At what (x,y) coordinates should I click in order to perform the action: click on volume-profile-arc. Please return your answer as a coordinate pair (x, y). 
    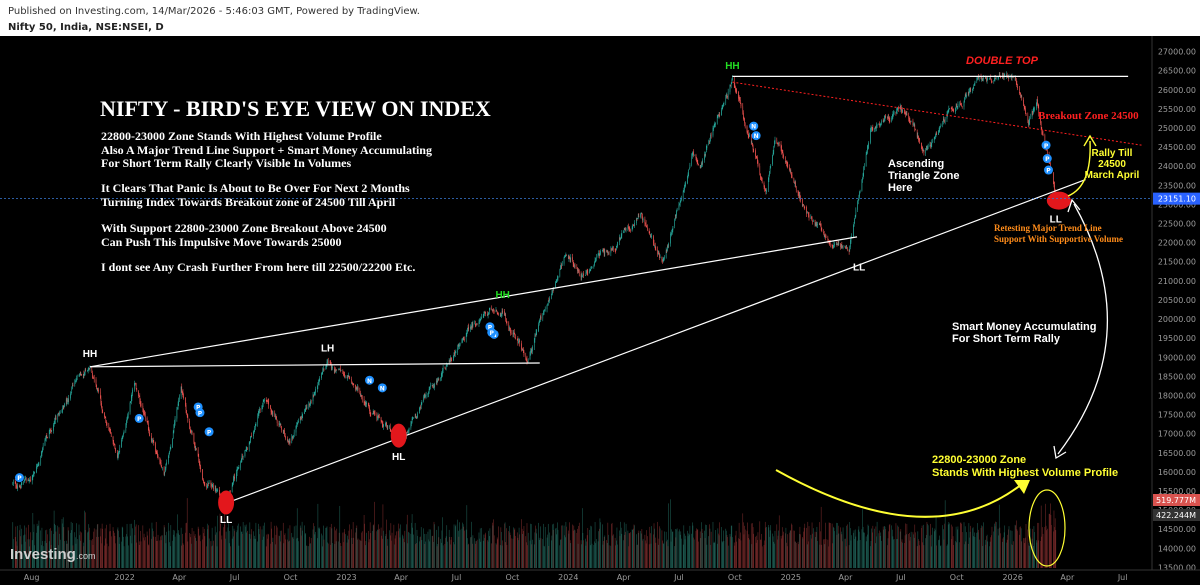
    Looking at the image, I should click on (899, 493).